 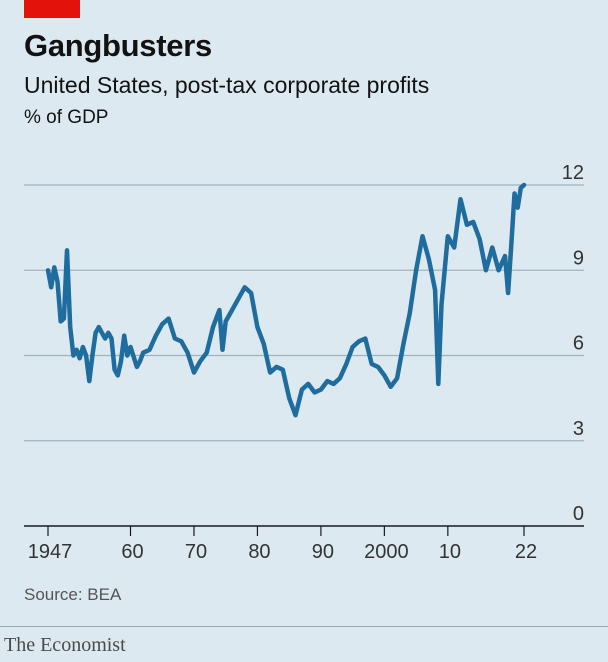 What do you see at coordinates (323, 552) in the screenshot?
I see `x-tick-label: 90` at bounding box center [323, 552].